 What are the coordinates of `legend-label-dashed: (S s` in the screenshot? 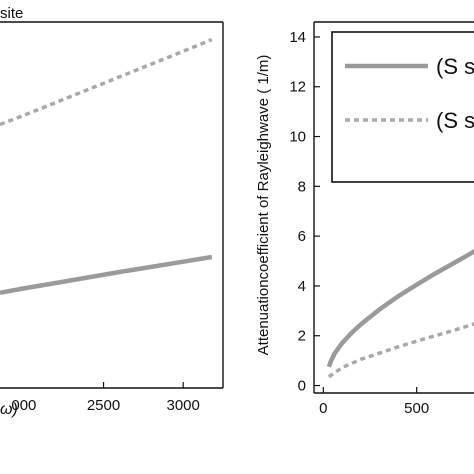 It's located at (455, 120).